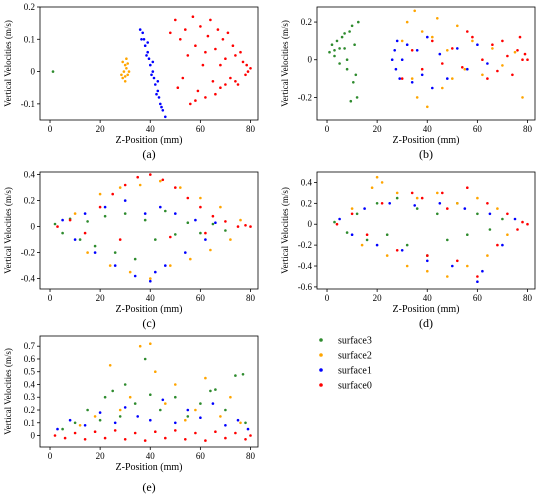  What do you see at coordinates (148, 323) in the screenshot?
I see `panel-caption: (c)` at bounding box center [148, 323].